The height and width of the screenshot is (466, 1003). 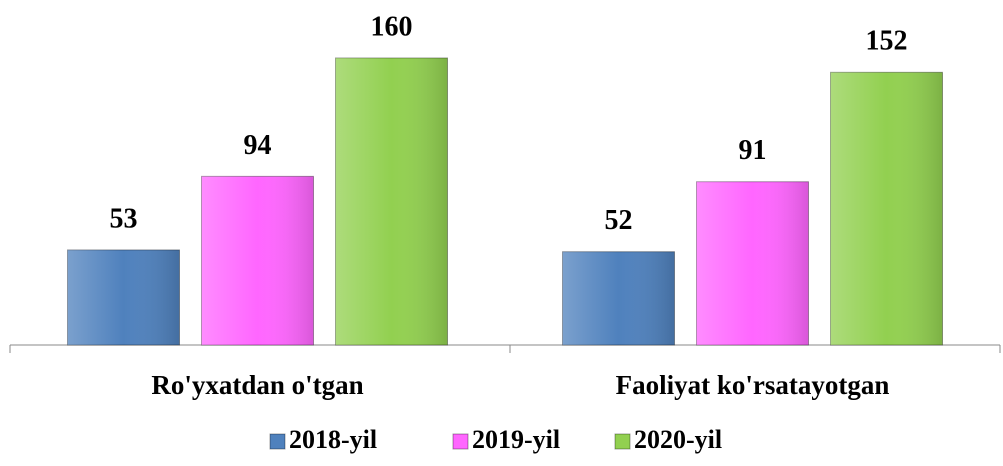 What do you see at coordinates (619, 220) in the screenshot?
I see `data-label: 52` at bounding box center [619, 220].